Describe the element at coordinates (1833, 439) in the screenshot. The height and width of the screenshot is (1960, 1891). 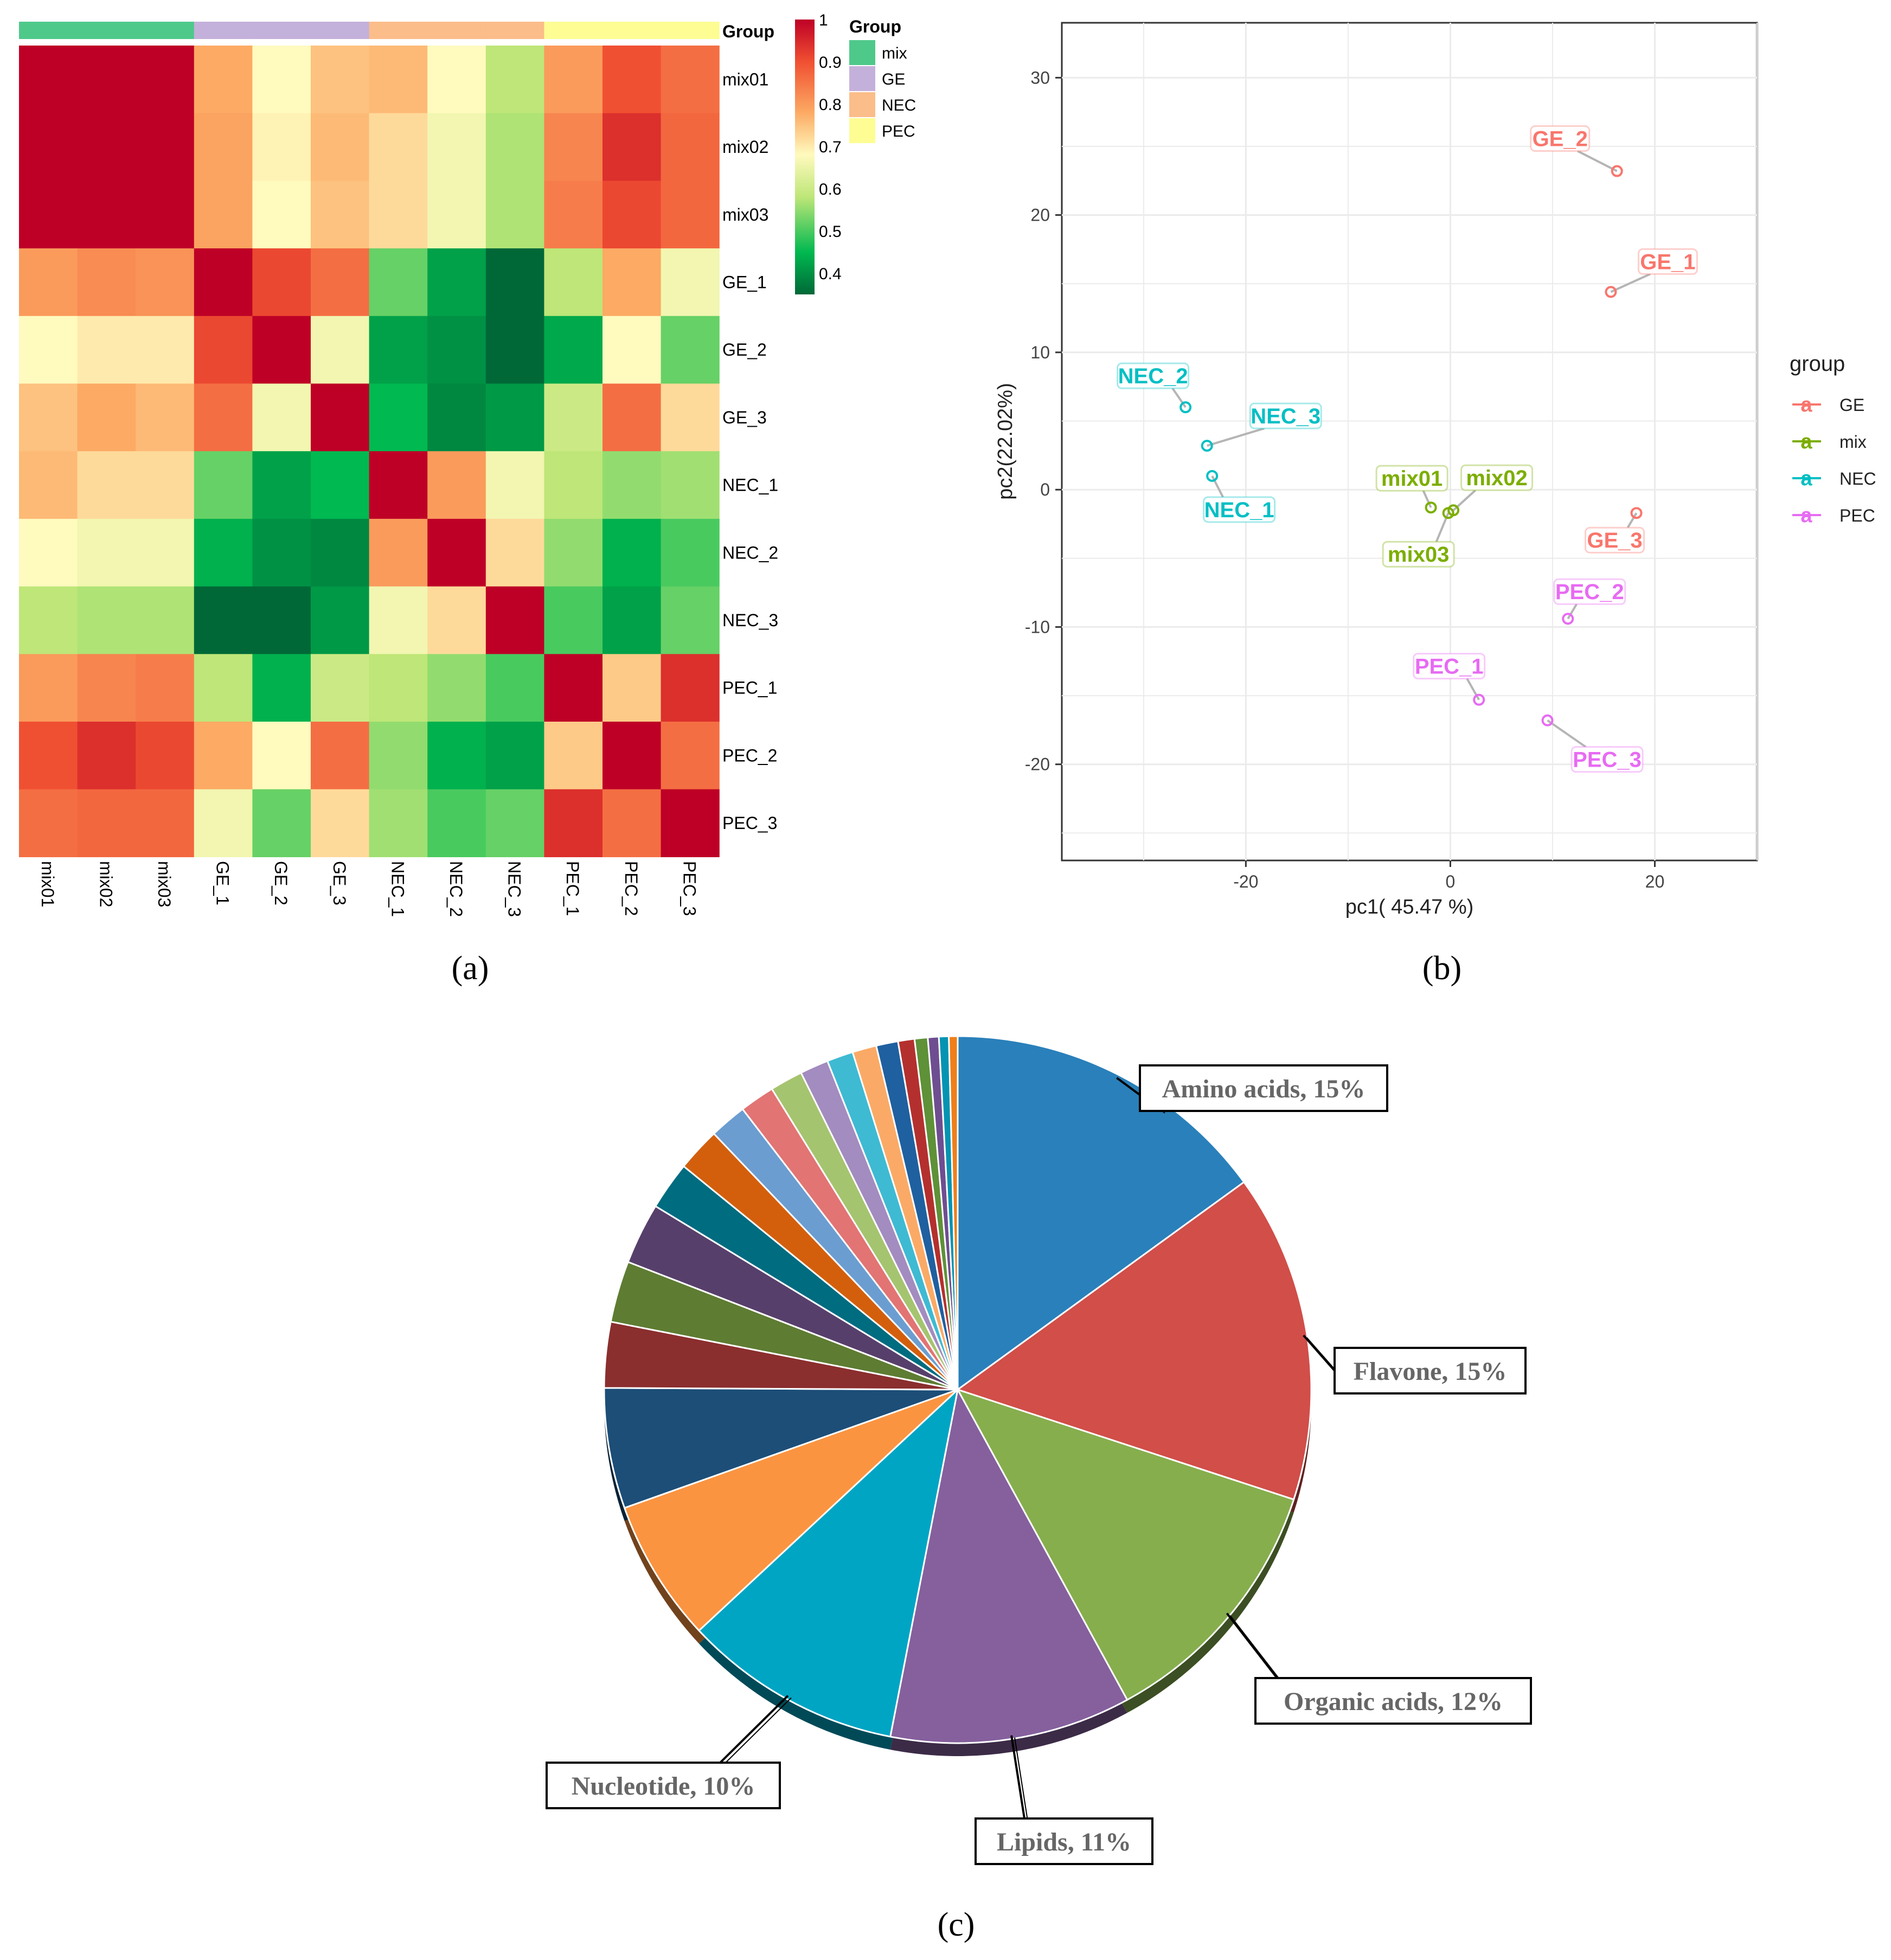
I see `pca-legend: group a GE a mix a NEC a PEC` at that location.